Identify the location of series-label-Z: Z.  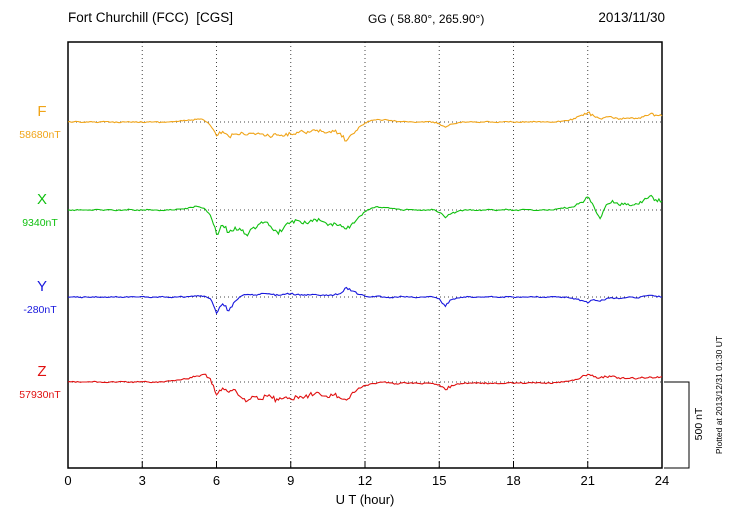
(42, 371).